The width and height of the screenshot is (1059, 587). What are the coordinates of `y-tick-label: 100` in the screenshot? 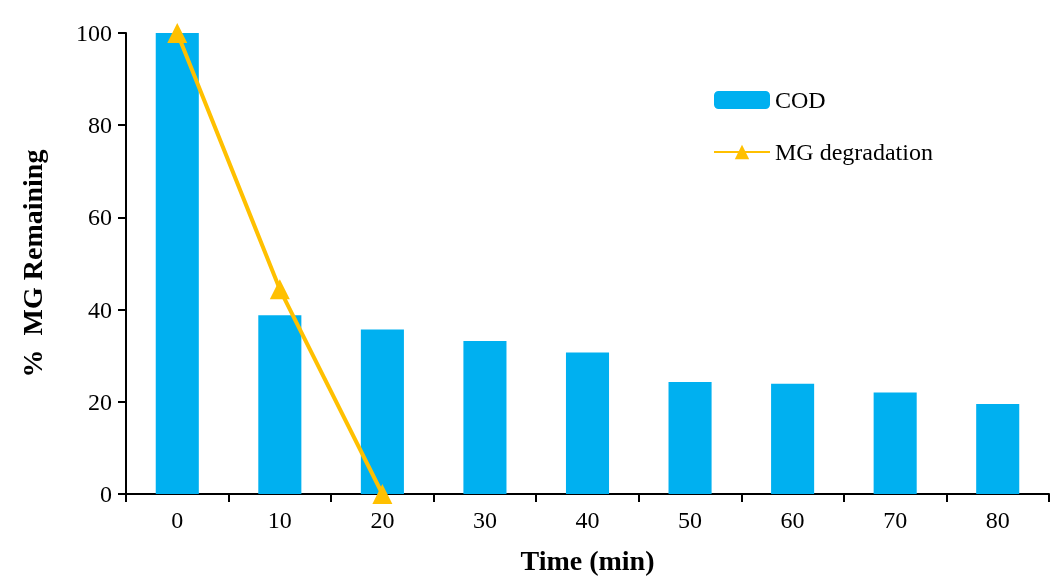 It's located at (94, 33).